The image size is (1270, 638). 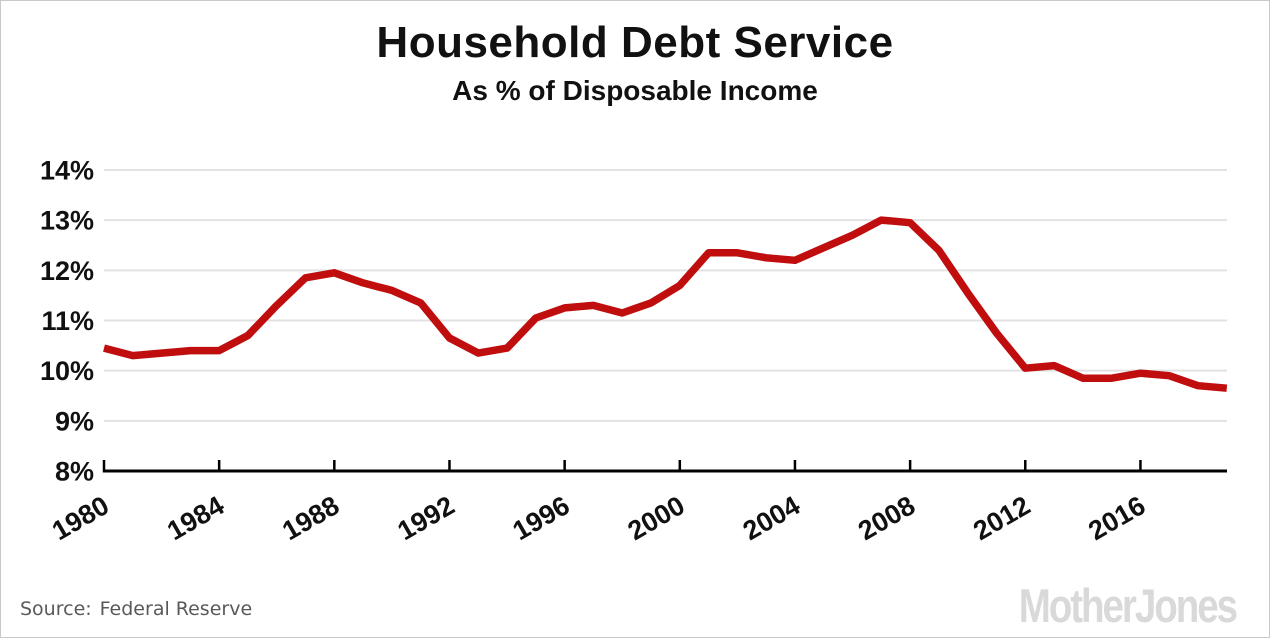 I want to click on y-tick-label-14: 14%, so click(x=67, y=170).